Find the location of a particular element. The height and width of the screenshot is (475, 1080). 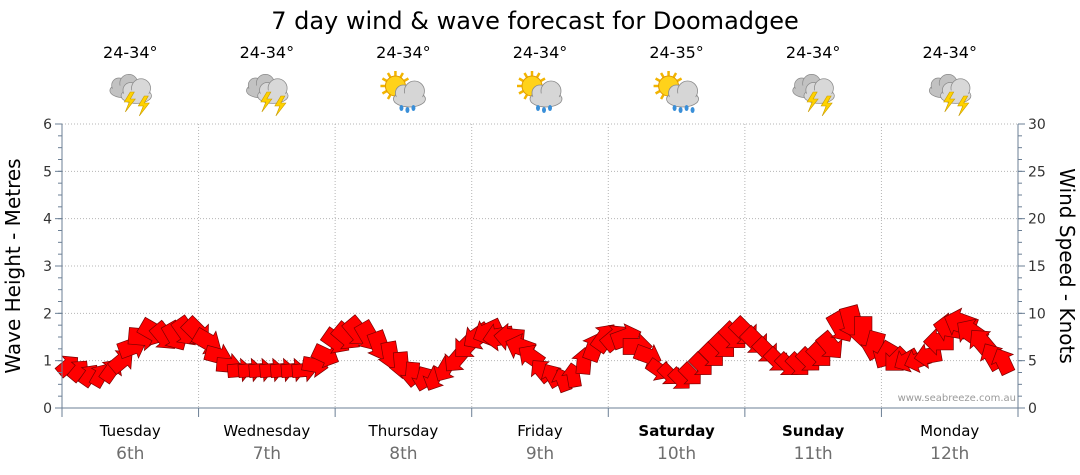

day-date-label: 8th is located at coordinates (403, 454).